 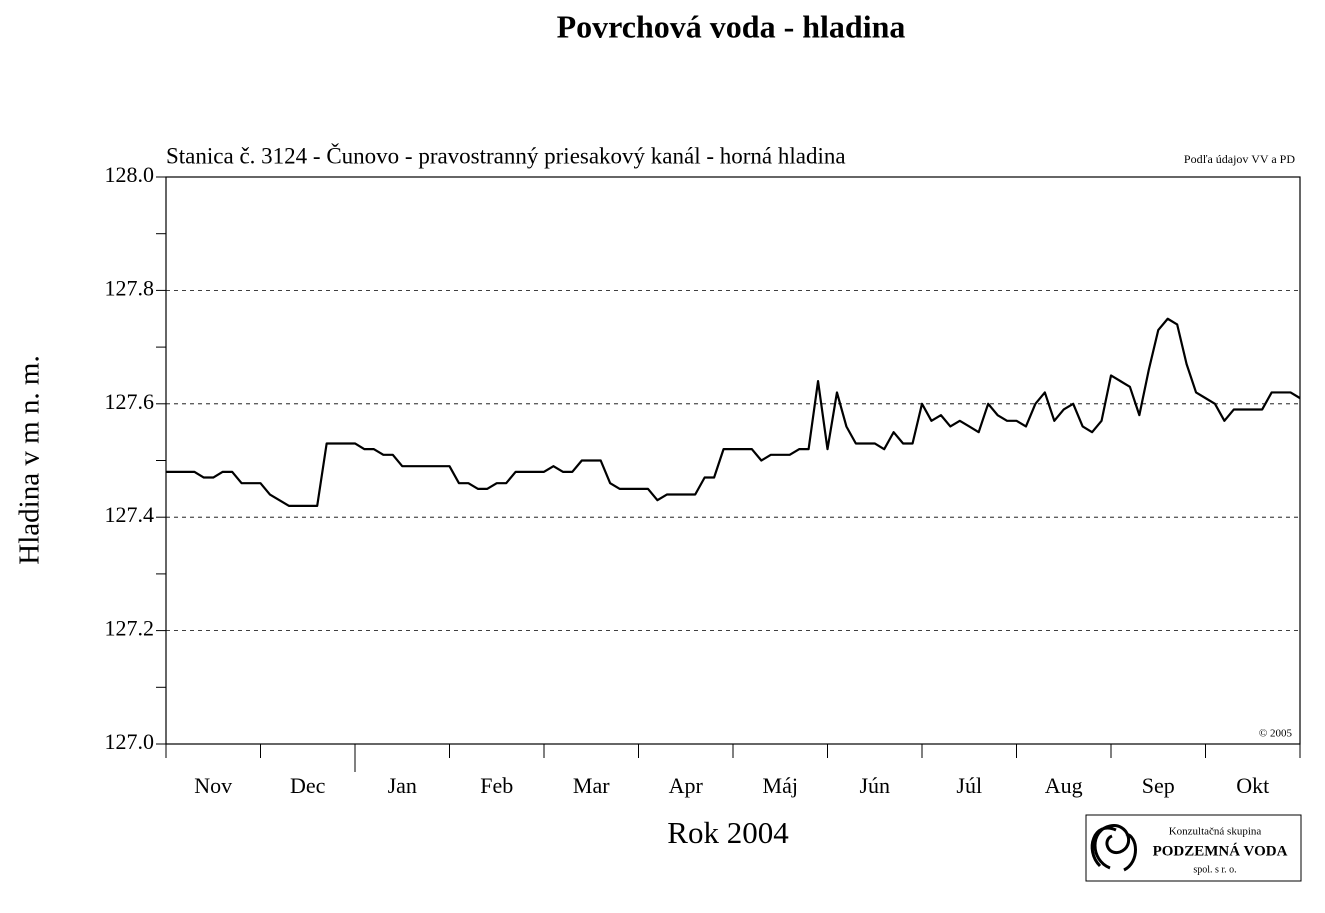 I want to click on y-tick-label: 127.2, so click(x=130, y=628).